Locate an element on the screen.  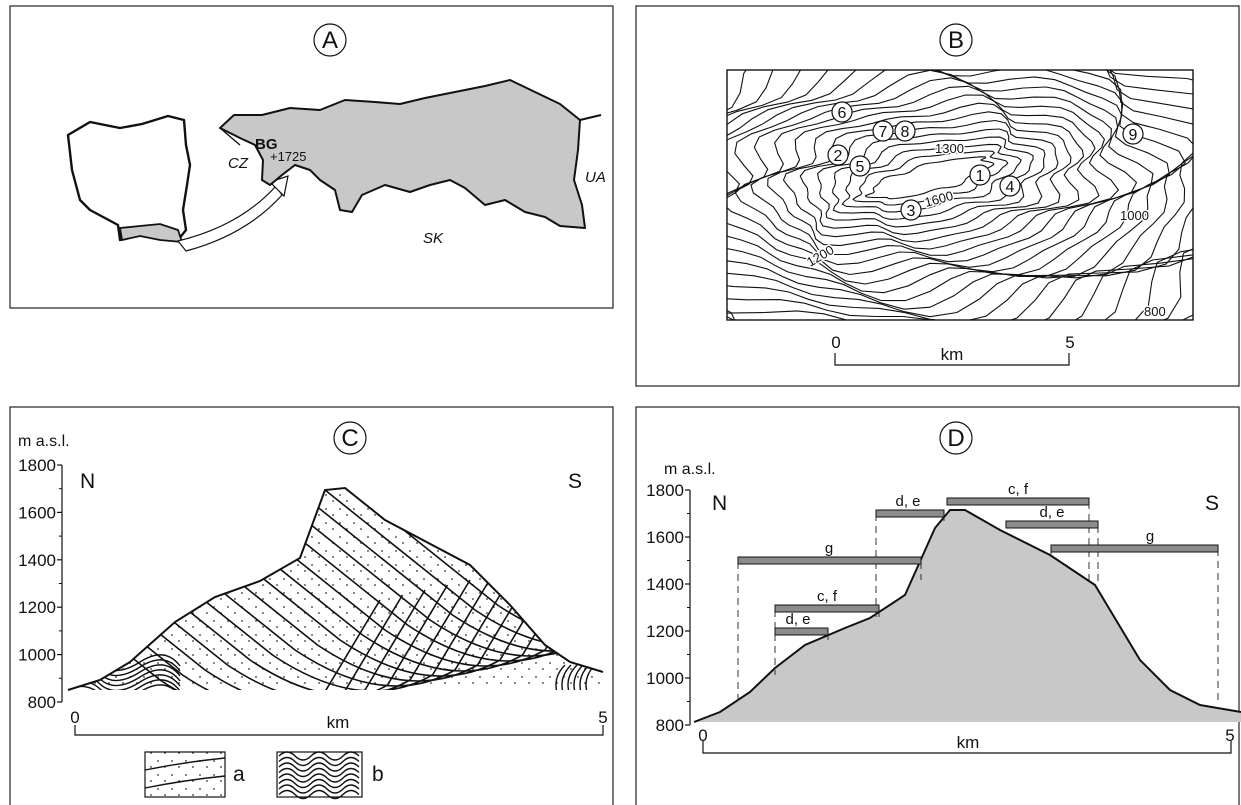
c-y-tick-1600: 1600 is located at coordinates (37, 512).